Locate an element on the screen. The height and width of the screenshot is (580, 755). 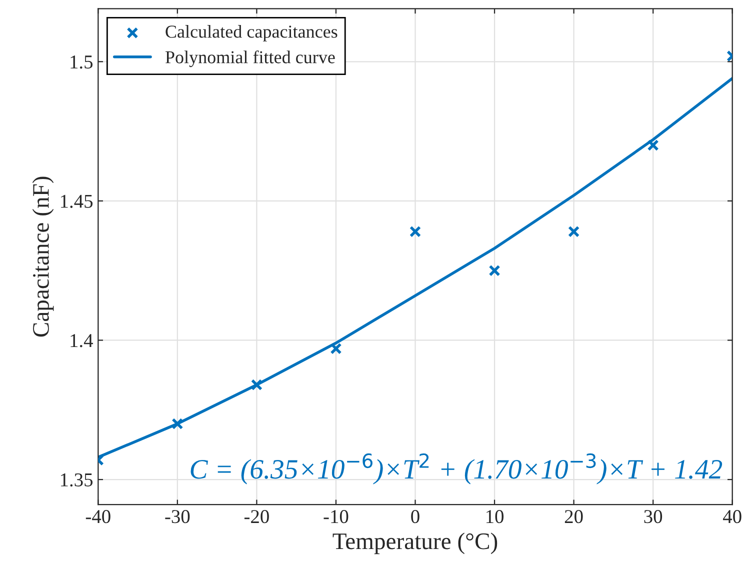
y-tick-label: 1.5 is located at coordinates (81, 62).